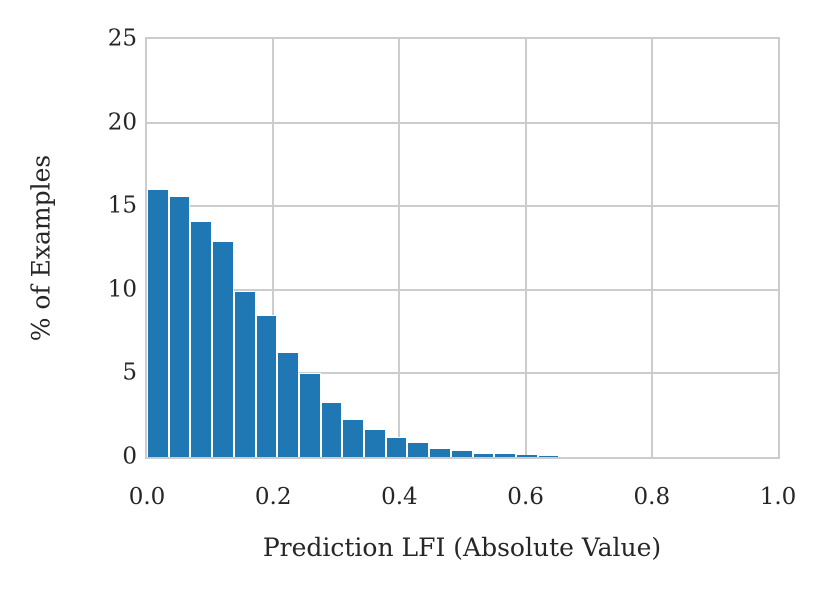 This screenshot has height=595, width=830. What do you see at coordinates (273, 497) in the screenshot?
I see `x-tick-label: 0.2` at bounding box center [273, 497].